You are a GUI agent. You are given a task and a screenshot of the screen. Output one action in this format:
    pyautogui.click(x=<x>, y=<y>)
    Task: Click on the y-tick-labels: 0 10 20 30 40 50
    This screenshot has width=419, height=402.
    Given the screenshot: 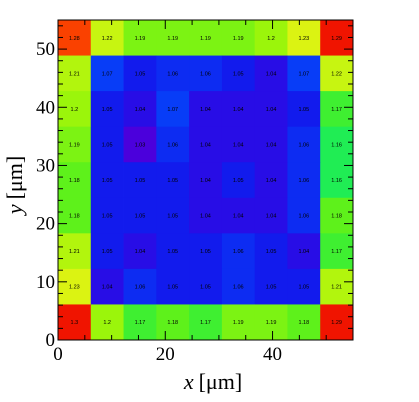 What is the action you would take?
    pyautogui.click(x=45, y=195)
    